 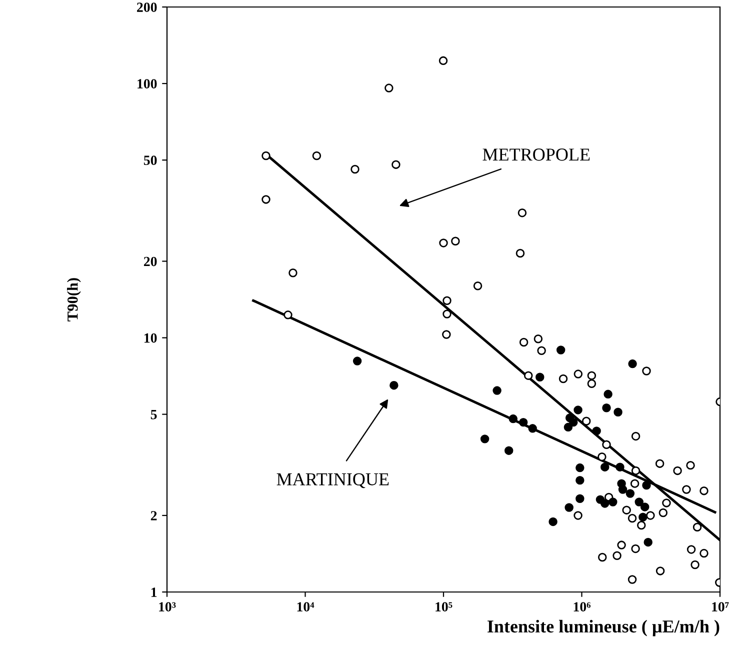 What do you see at coordinates (536, 154) in the screenshot?
I see `annotation: METROPOLE` at bounding box center [536, 154].